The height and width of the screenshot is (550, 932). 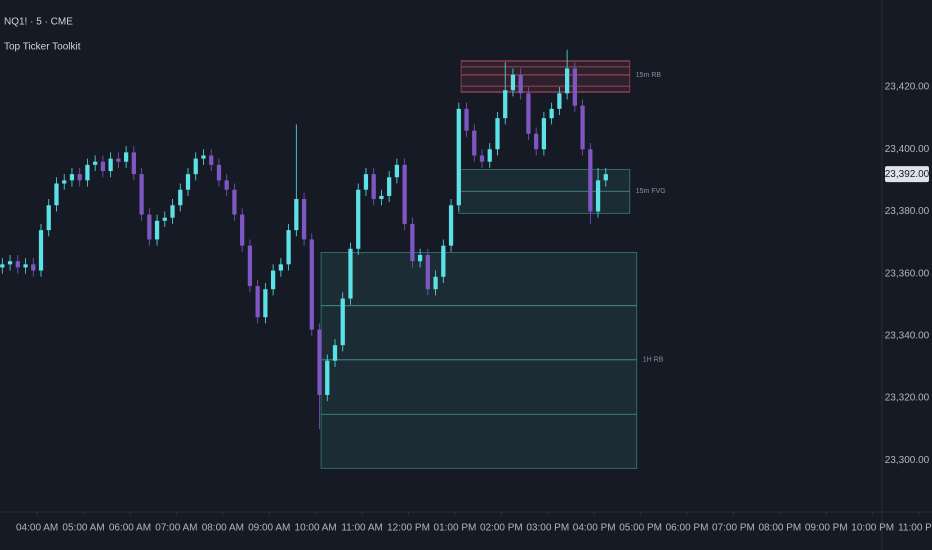 What do you see at coordinates (907, 149) in the screenshot?
I see `y-tick-label: 23,400.00` at bounding box center [907, 149].